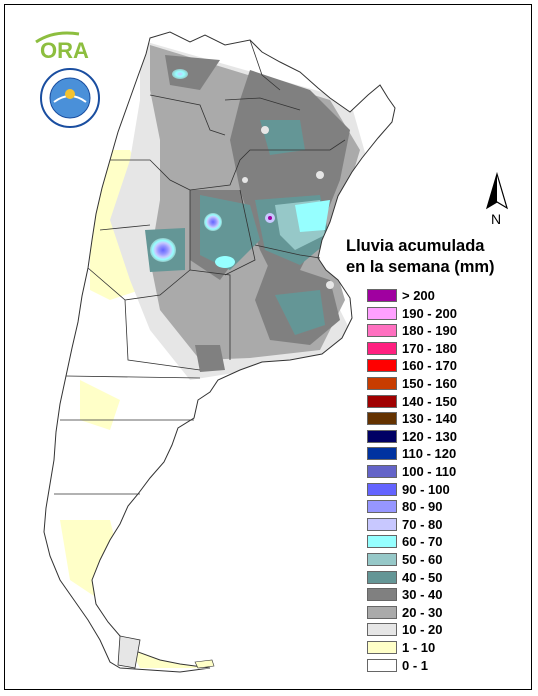  I want to click on legend-item: 20 - 30, so click(442, 613).